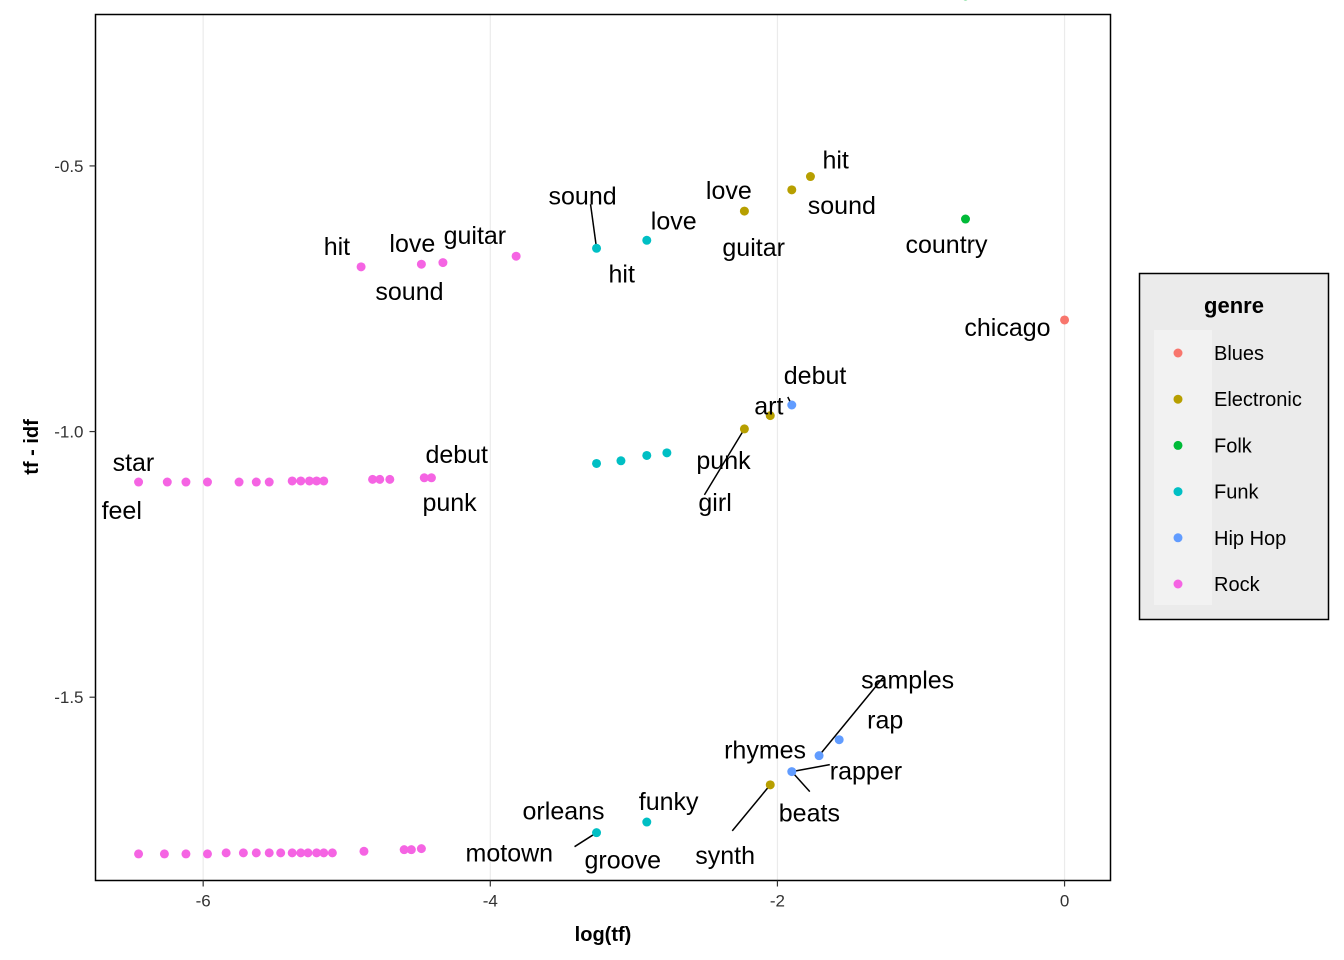 This screenshot has height=960, width=1344. I want to click on legend-label: Hip Hop, so click(1250, 539).